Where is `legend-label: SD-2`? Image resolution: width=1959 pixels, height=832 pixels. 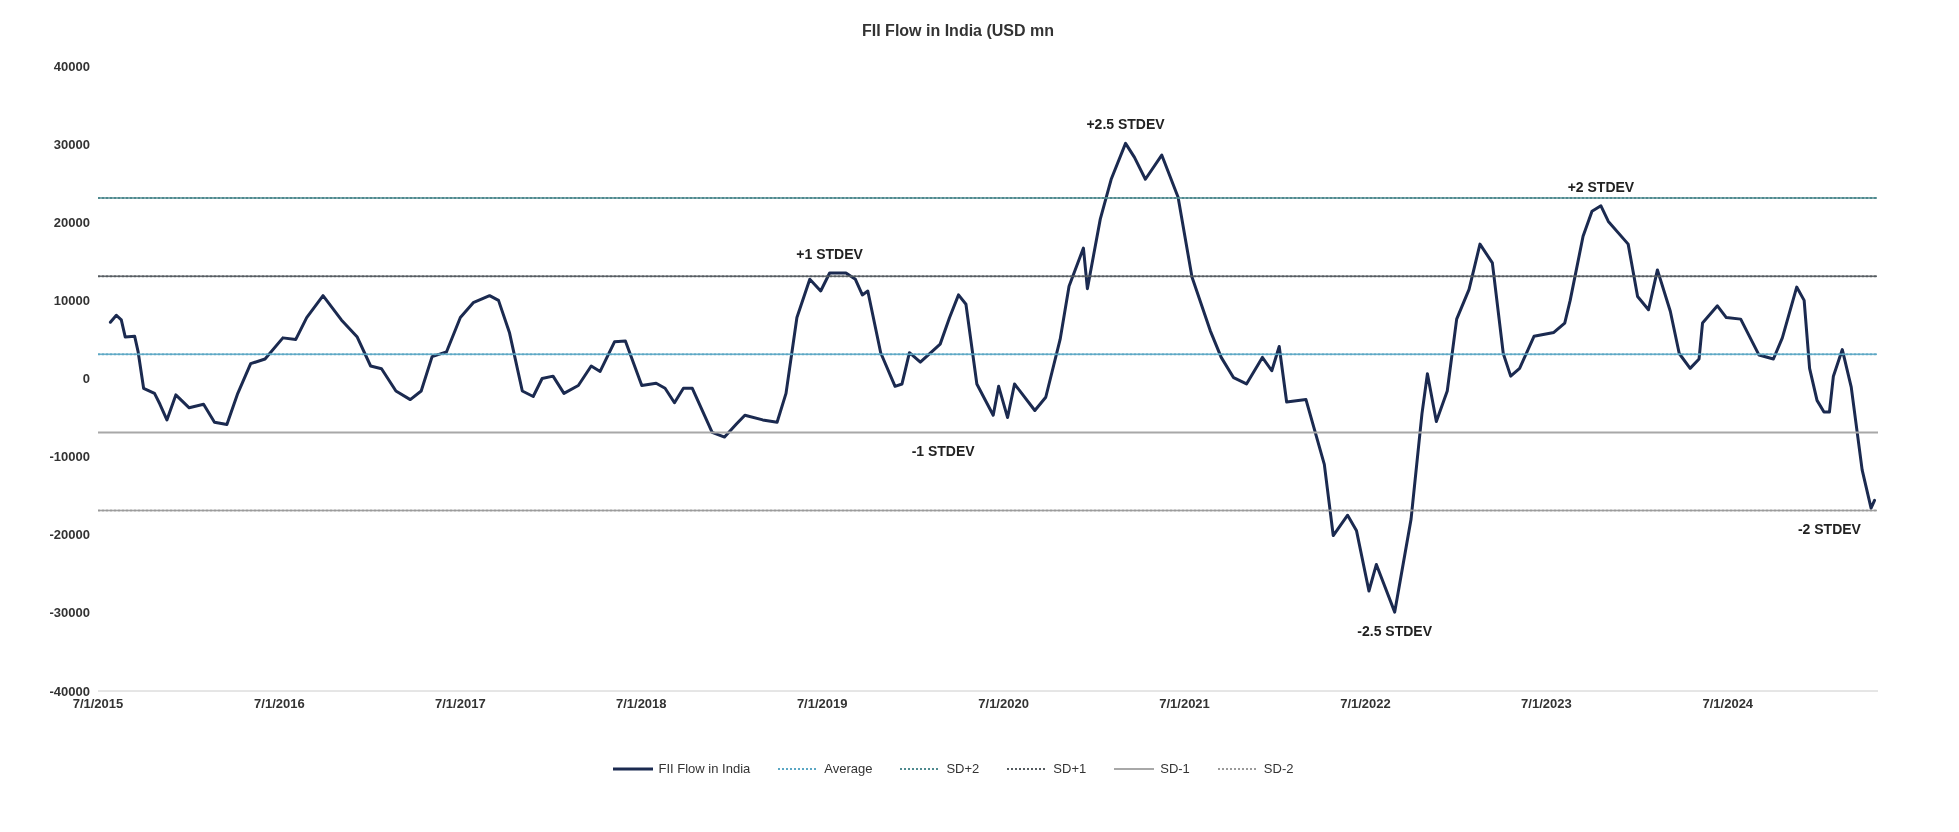
legend-label: SD-2 is located at coordinates (1278, 768).